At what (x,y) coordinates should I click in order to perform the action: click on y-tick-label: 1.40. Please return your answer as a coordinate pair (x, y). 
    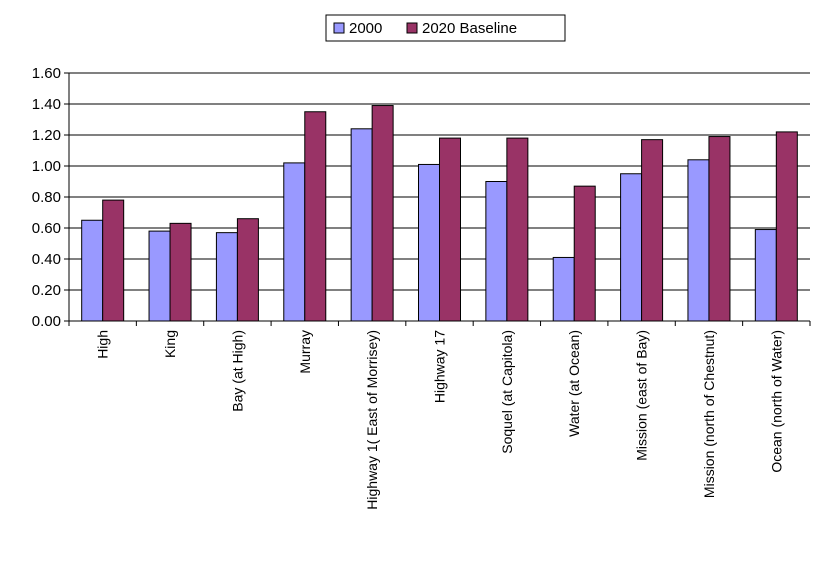
    Looking at the image, I should click on (46, 104).